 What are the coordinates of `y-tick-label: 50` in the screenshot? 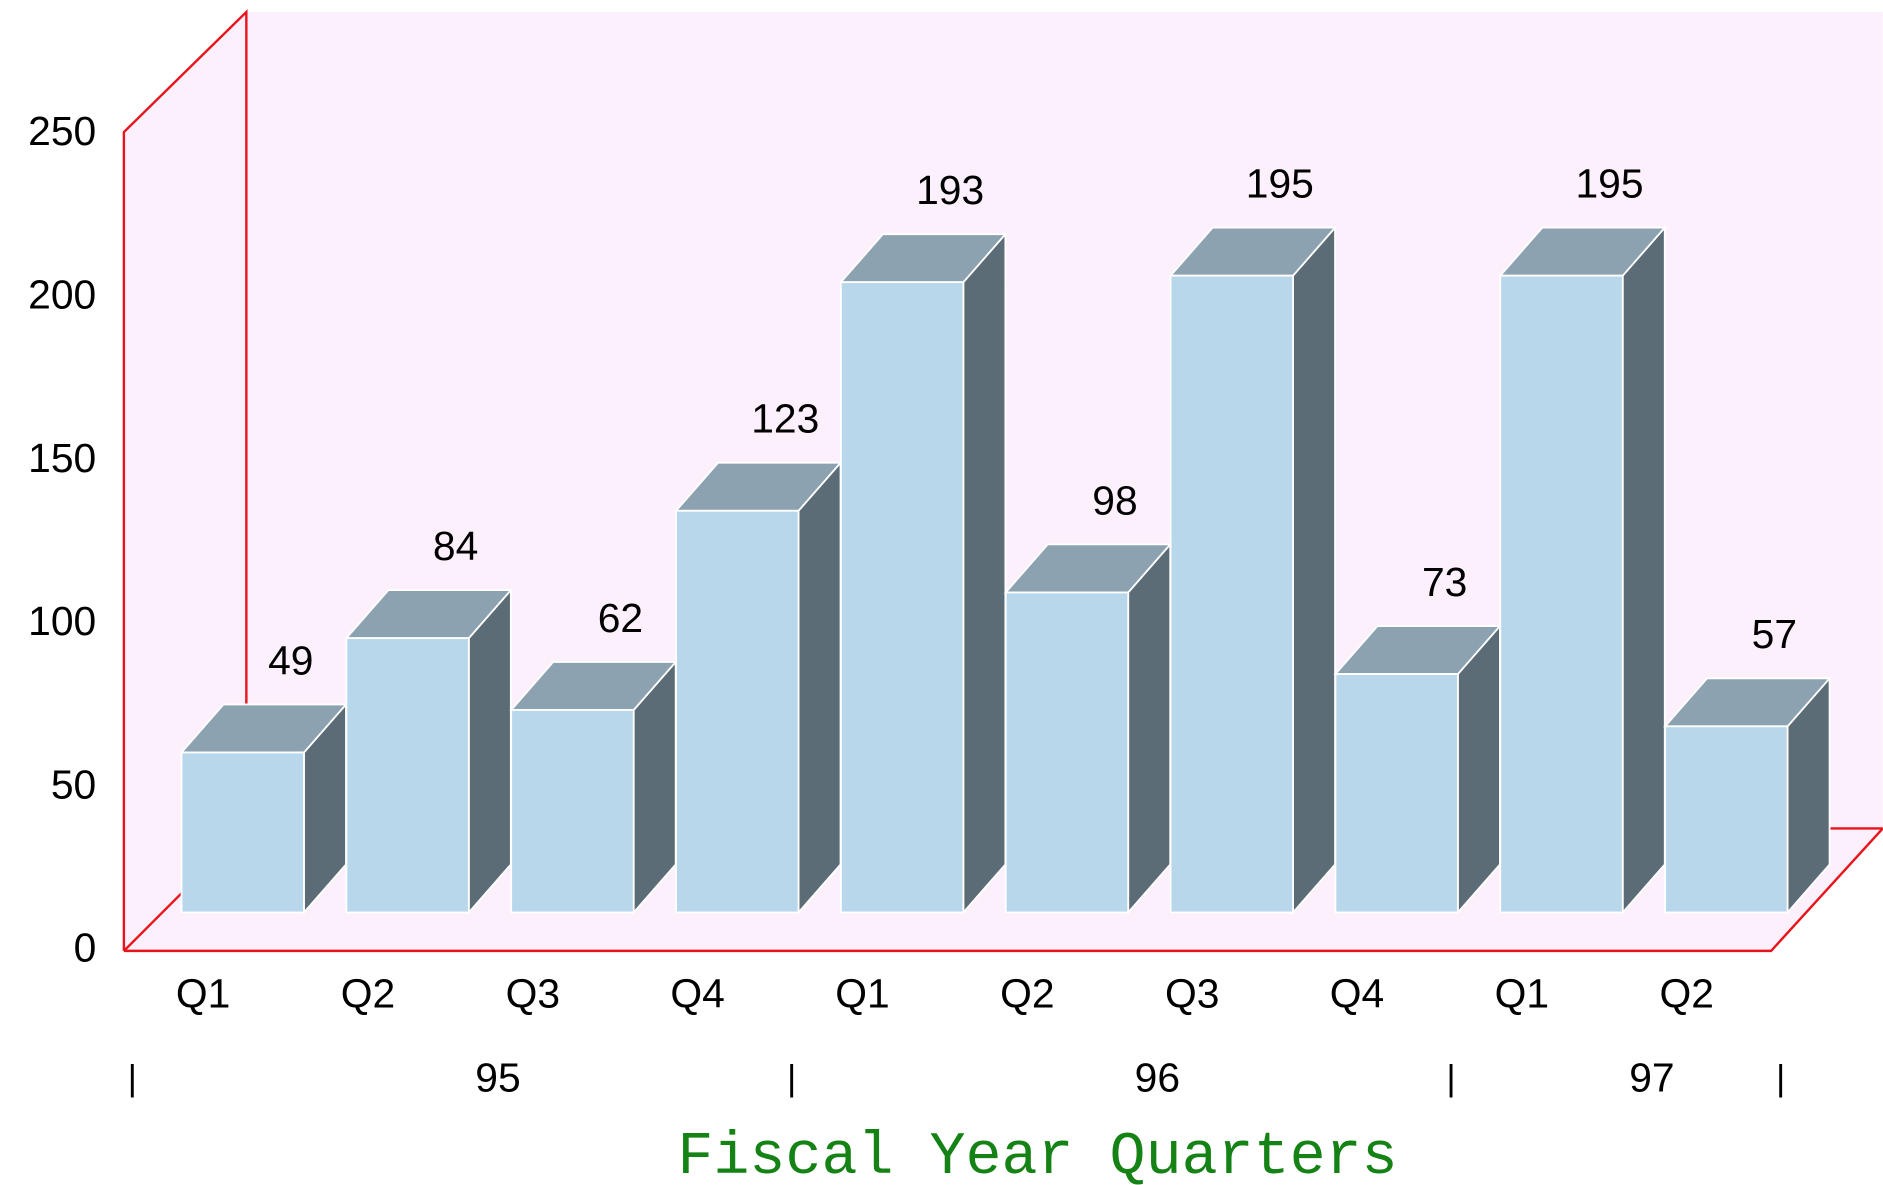 It's located at (73, 784).